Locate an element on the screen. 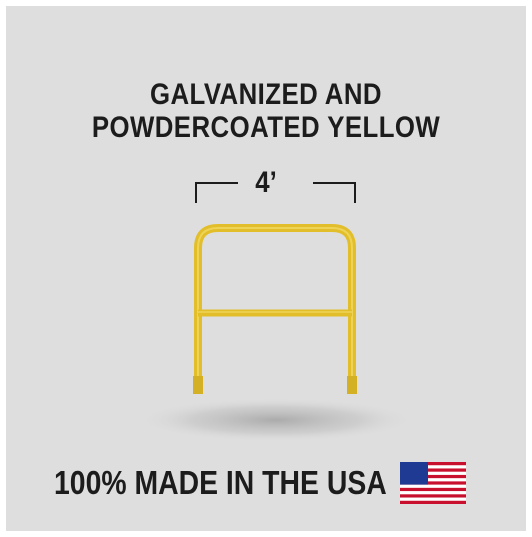 The height and width of the screenshot is (537, 532). headline-line-1: GALVANIZED AND is located at coordinates (265, 94).